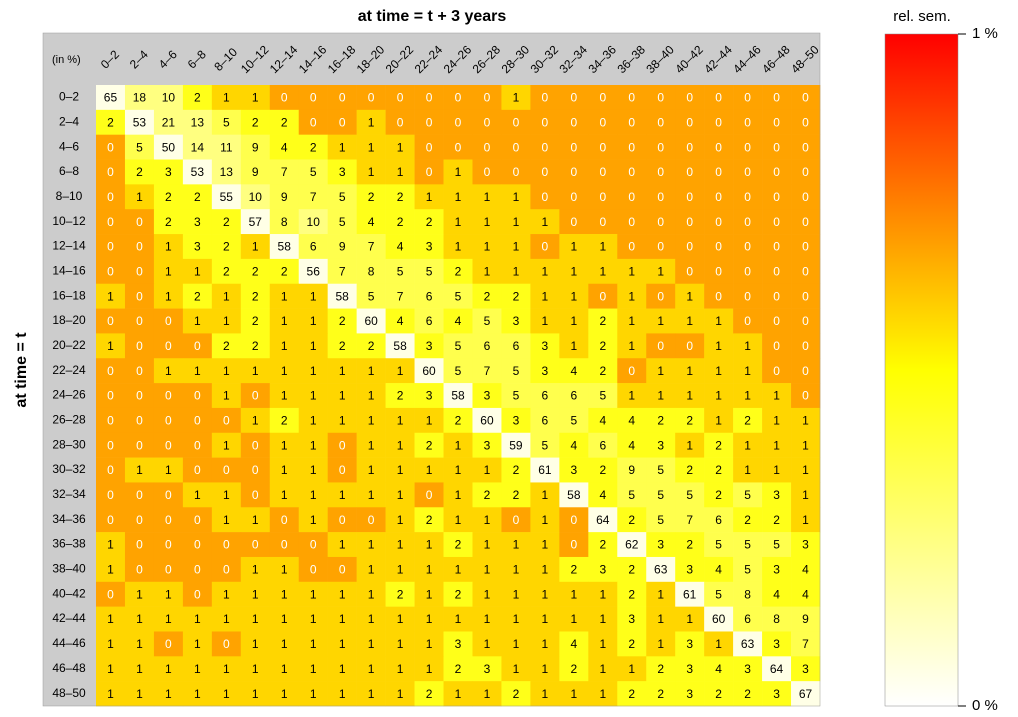 The height and width of the screenshot is (717, 1018). What do you see at coordinates (660, 495) in the screenshot?
I see `cell-label: 5` at bounding box center [660, 495].